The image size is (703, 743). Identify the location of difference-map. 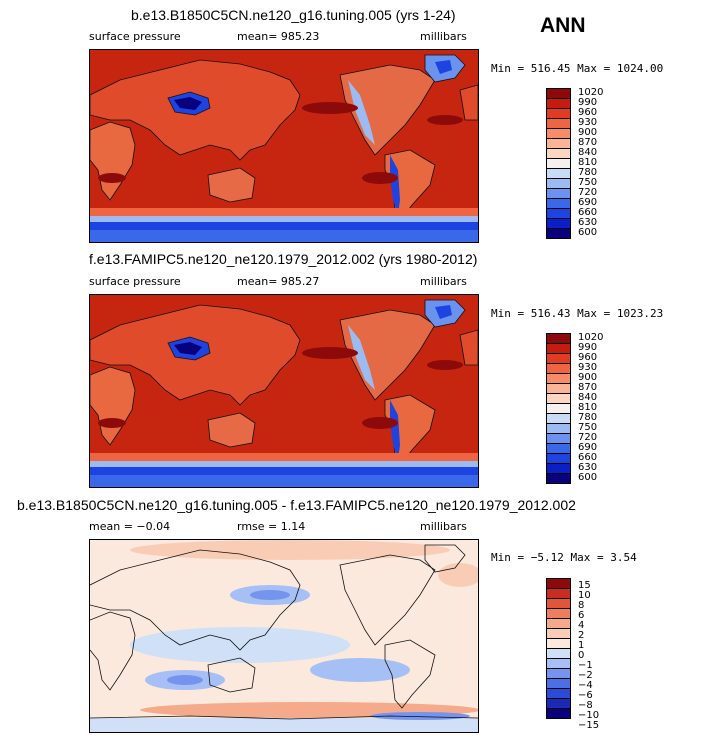
(284, 636).